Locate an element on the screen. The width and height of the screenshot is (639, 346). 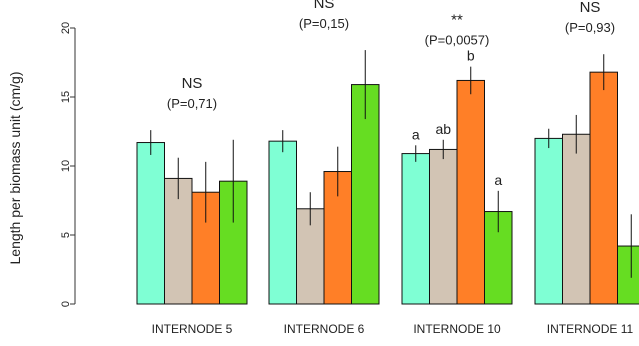
y-tick-label: 0 is located at coordinates (66, 304).